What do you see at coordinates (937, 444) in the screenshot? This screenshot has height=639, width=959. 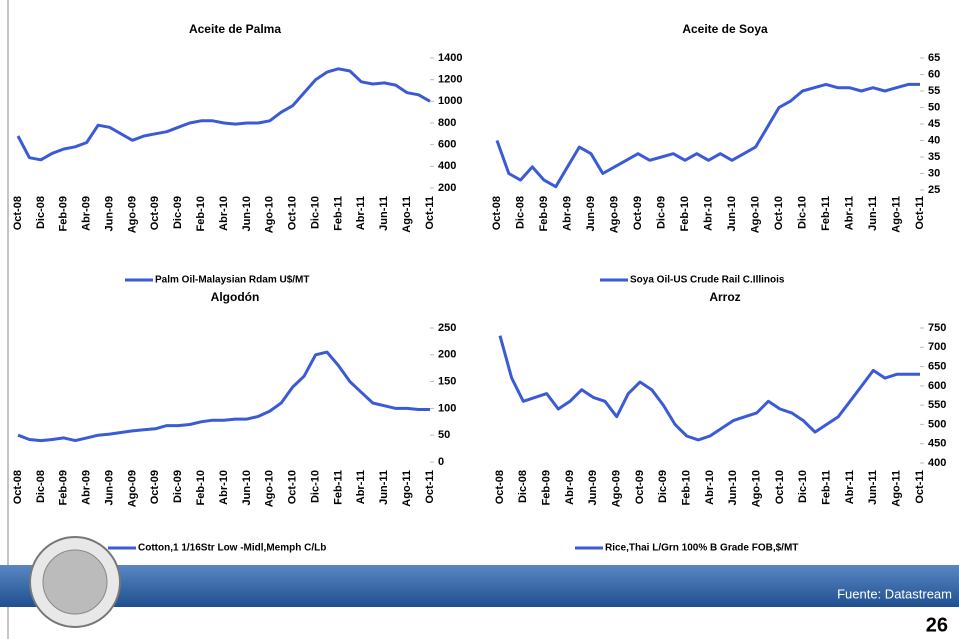 I see `y-tick-label: 450` at bounding box center [937, 444].